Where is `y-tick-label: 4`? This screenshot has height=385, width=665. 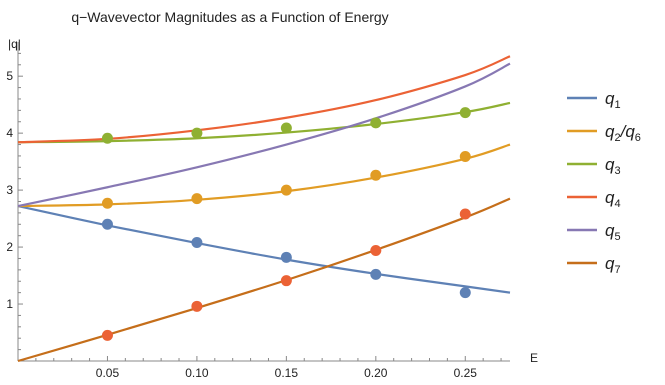 y-tick-label: 4 is located at coordinates (9, 133).